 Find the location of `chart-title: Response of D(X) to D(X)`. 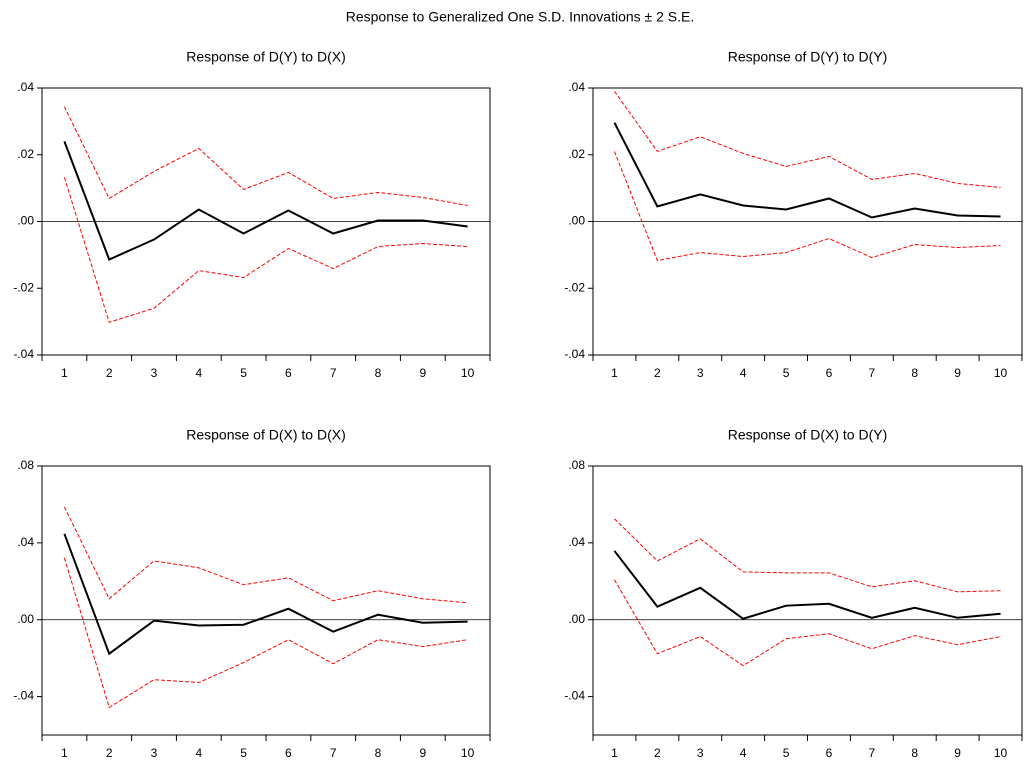

chart-title: Response of D(X) to D(X) is located at coordinates (266, 435).